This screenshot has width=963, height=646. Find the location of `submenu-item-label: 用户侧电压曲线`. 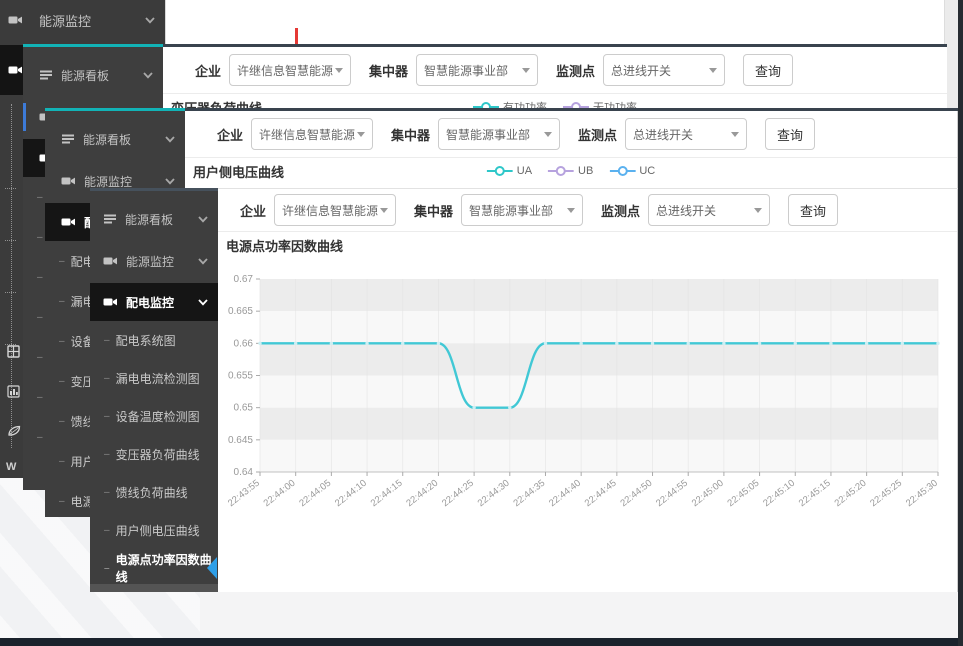

submenu-item-label: 用户侧电压曲线 is located at coordinates (157, 530).